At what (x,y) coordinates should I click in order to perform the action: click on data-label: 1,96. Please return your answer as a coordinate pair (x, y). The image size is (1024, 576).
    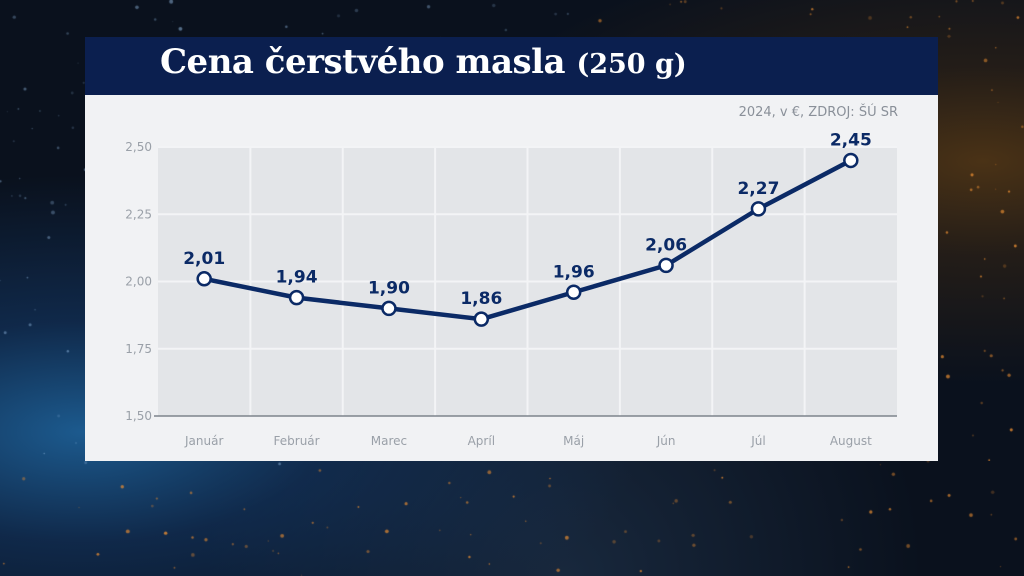
    Looking at the image, I should click on (574, 272).